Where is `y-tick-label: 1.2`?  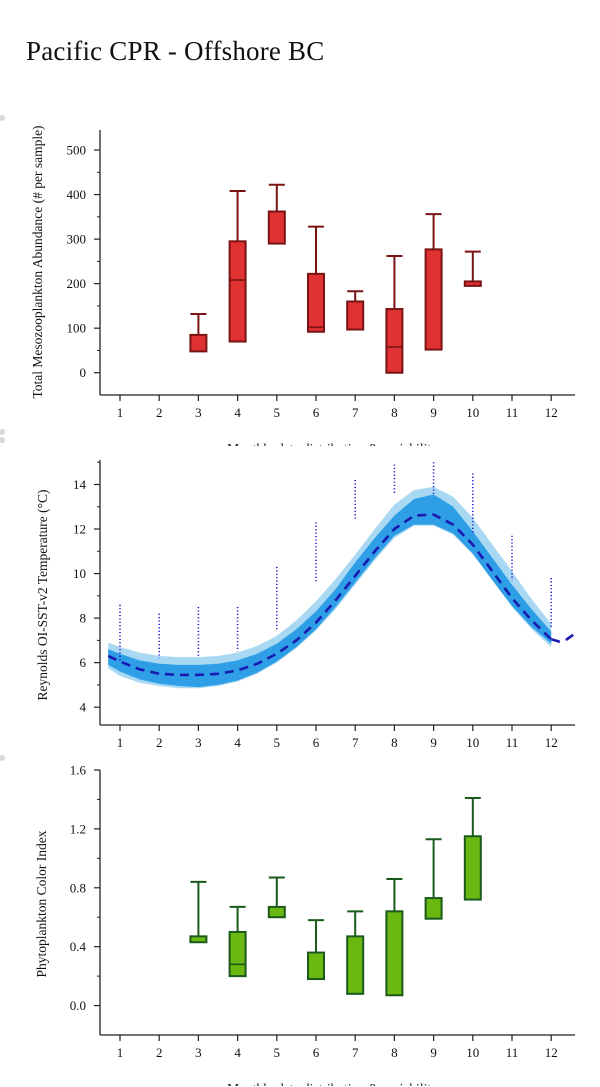
y-tick-label: 1.2 is located at coordinates (78, 828).